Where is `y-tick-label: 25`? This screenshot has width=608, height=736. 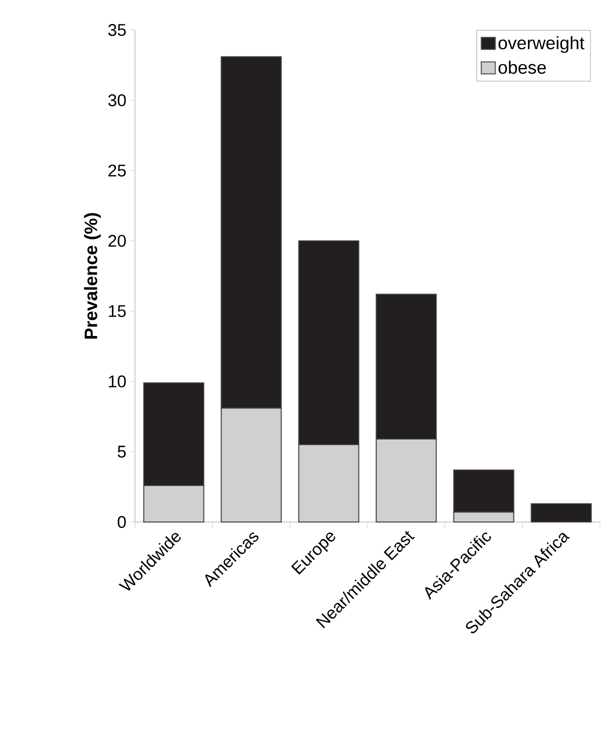
y-tick-label: 25 is located at coordinates (117, 170).